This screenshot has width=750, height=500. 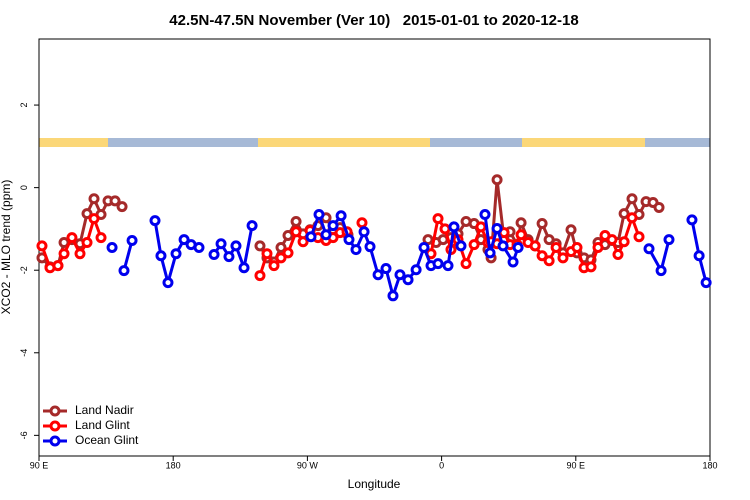 I want to click on y-tick-label: -2, so click(x=24, y=270).